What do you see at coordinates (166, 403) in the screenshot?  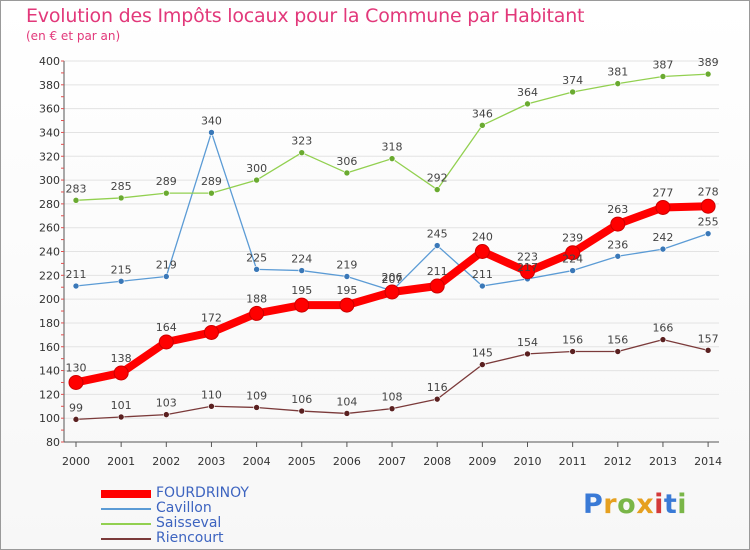 I see `data-label-riencourt: 103` at bounding box center [166, 403].